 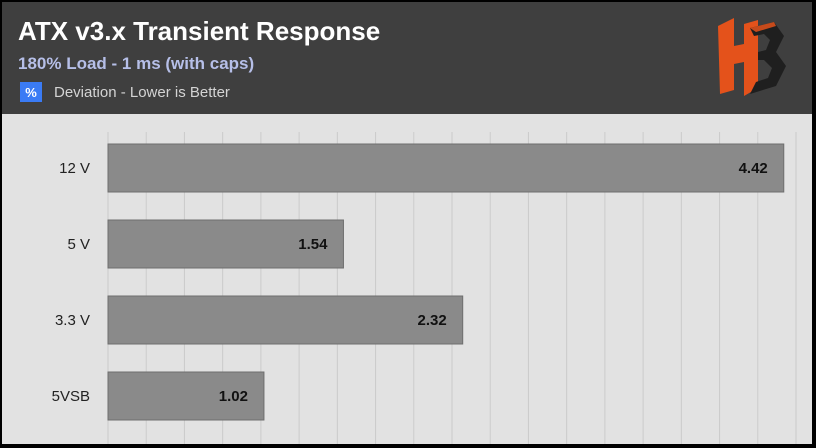 I want to click on value-label: 4.42, so click(x=753, y=168).